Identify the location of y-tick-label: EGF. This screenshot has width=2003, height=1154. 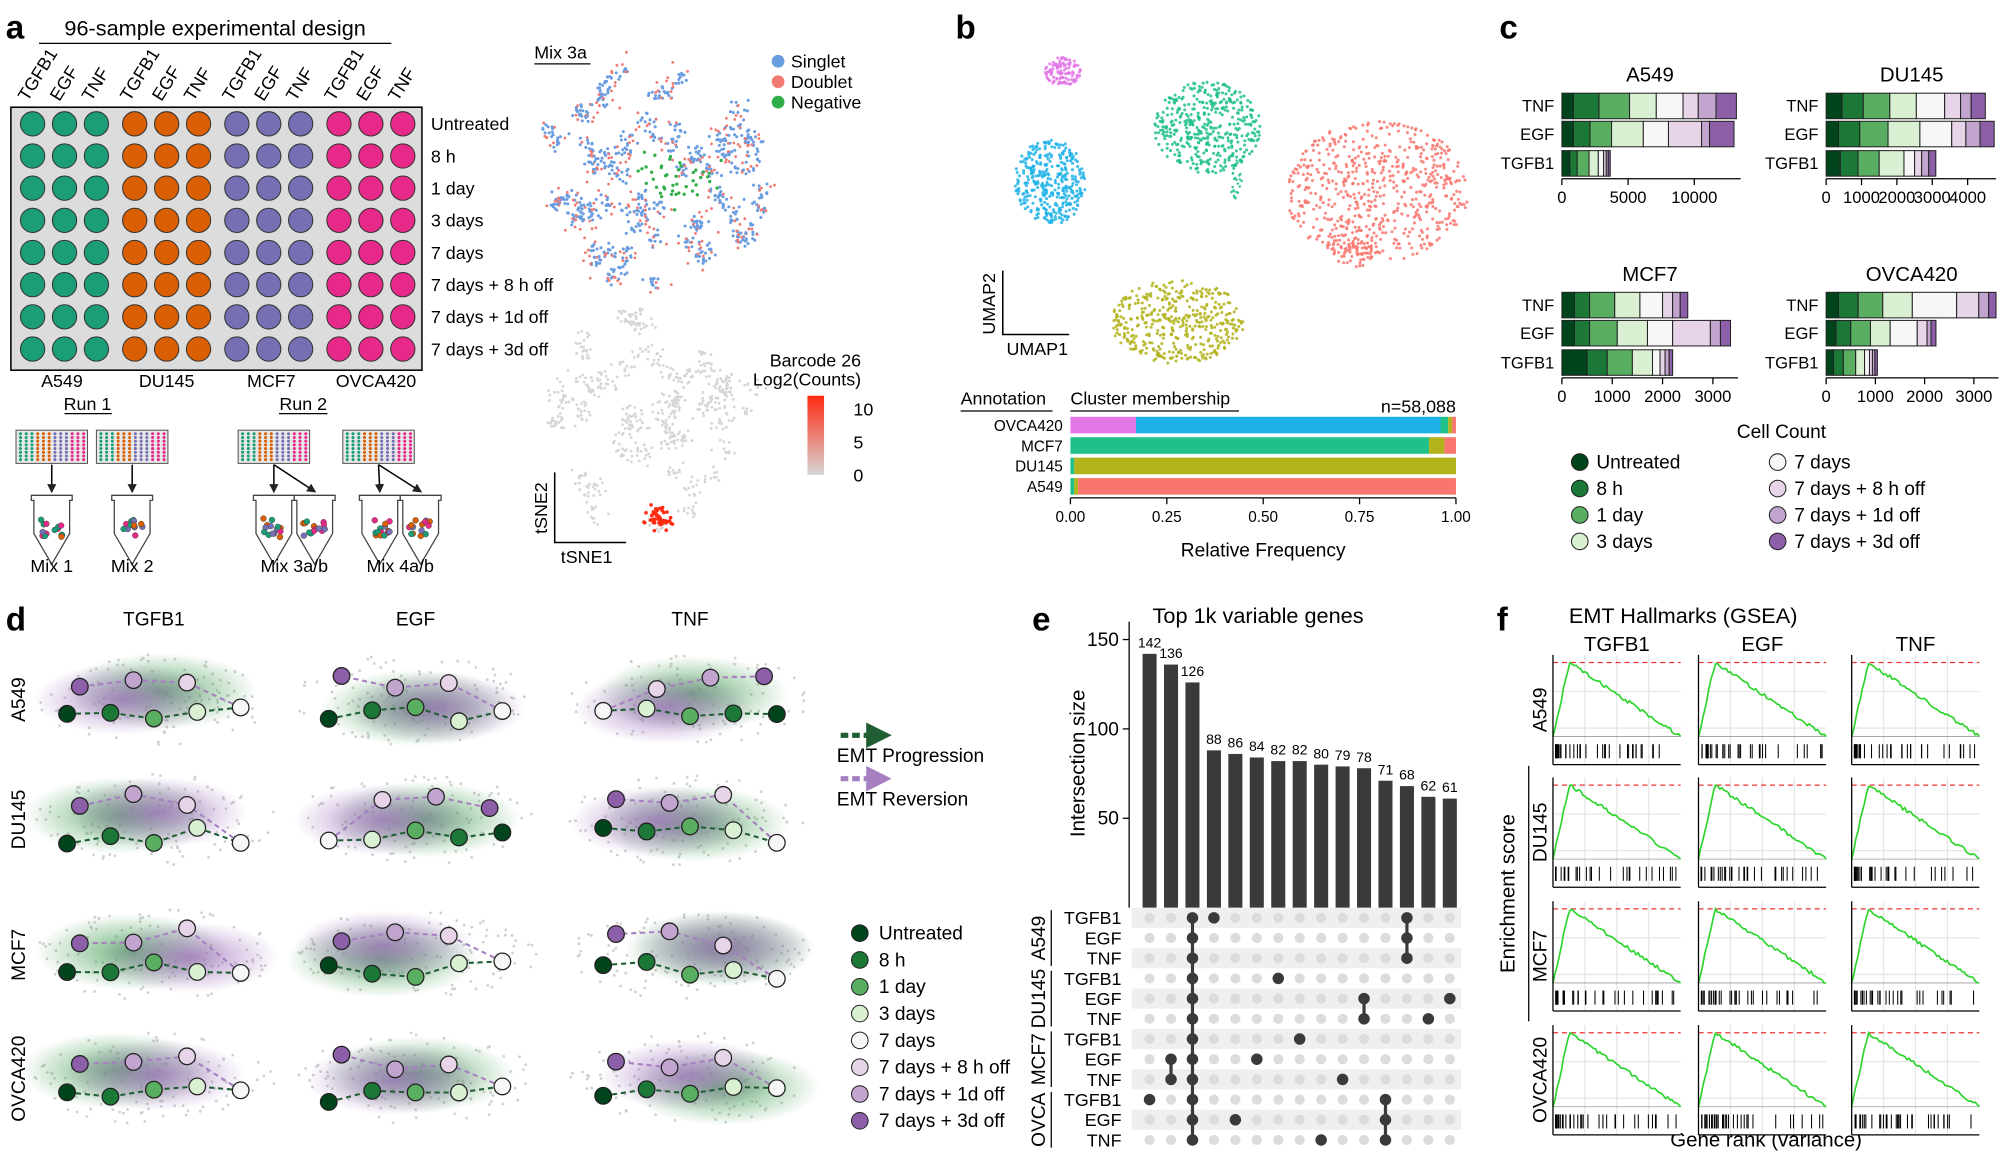
(1537, 333).